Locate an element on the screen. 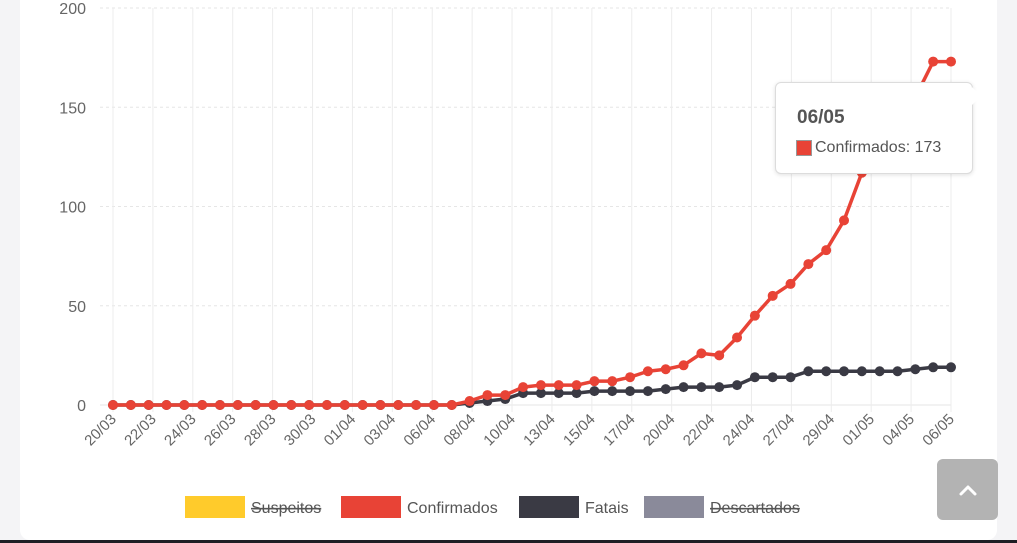 The height and width of the screenshot is (543, 1017). chevron-up-icon is located at coordinates (967, 490).